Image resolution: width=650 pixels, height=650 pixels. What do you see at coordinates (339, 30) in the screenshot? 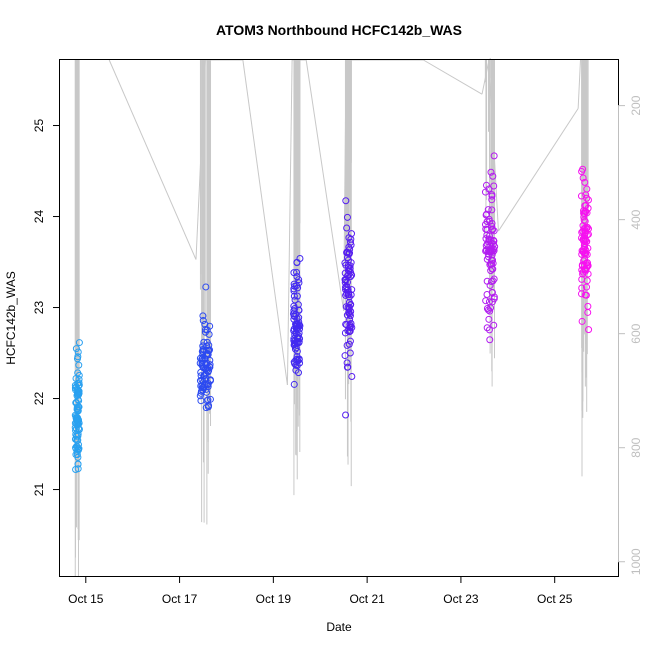
I see `chart-title: ATOM3 Northbound HCFC142b_WAS` at bounding box center [339, 30].